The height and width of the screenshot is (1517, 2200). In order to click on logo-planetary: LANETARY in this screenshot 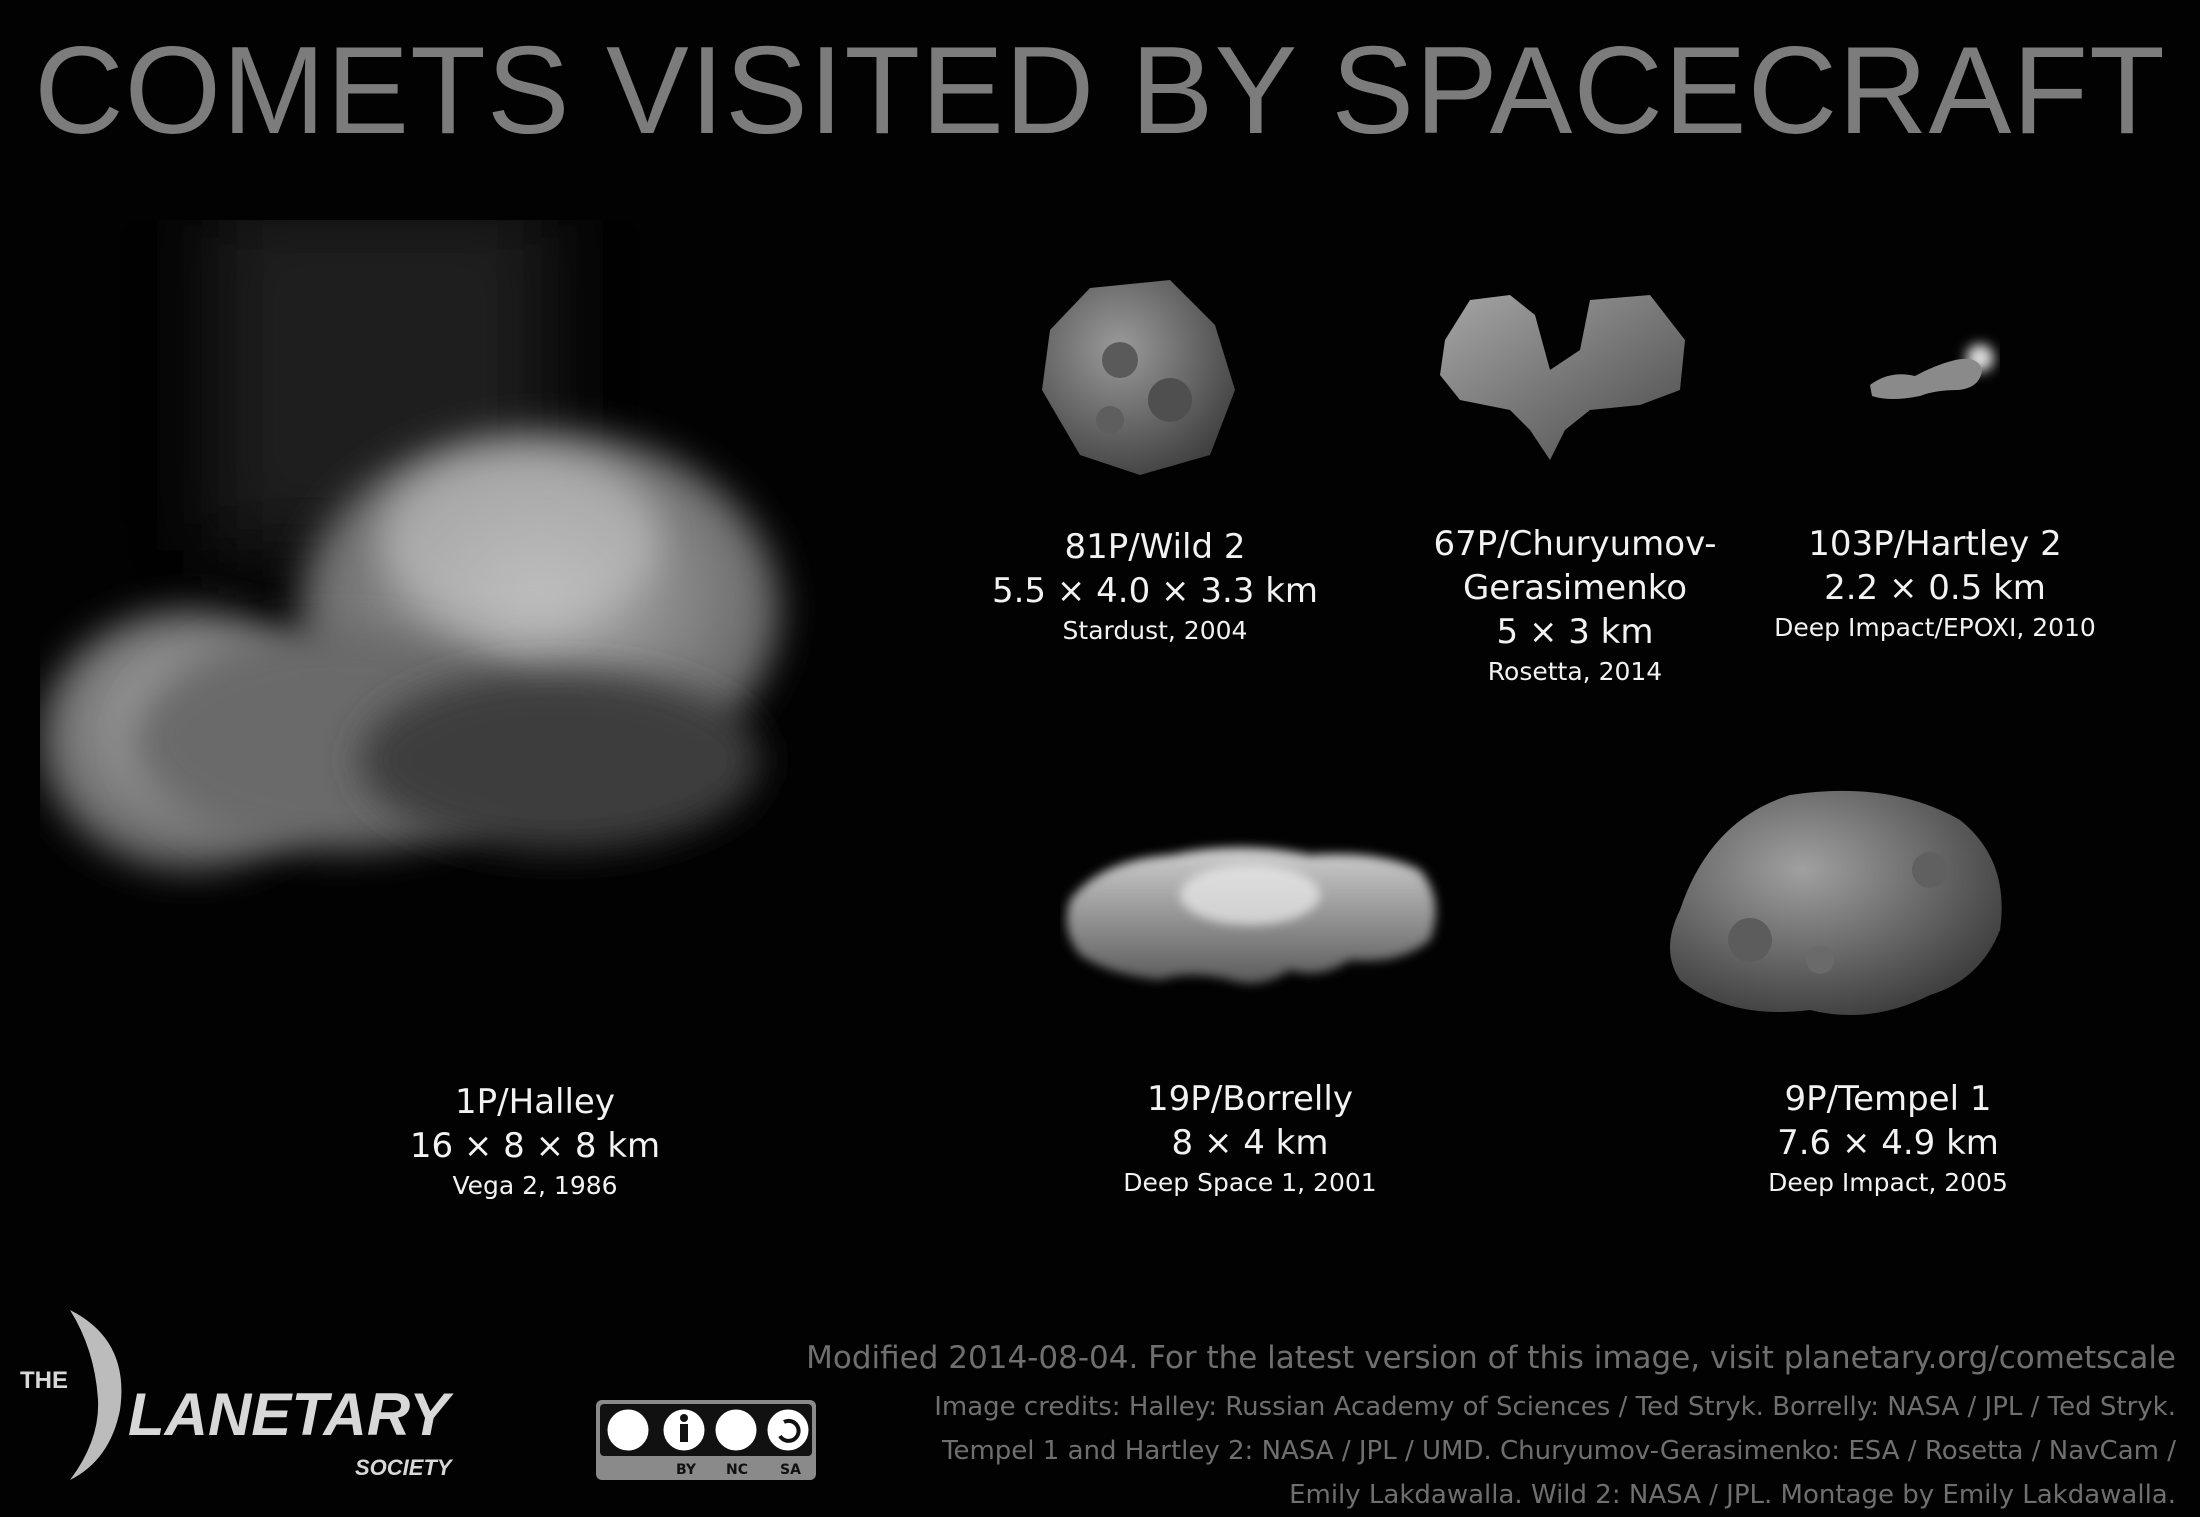, I will do `click(291, 1414)`.